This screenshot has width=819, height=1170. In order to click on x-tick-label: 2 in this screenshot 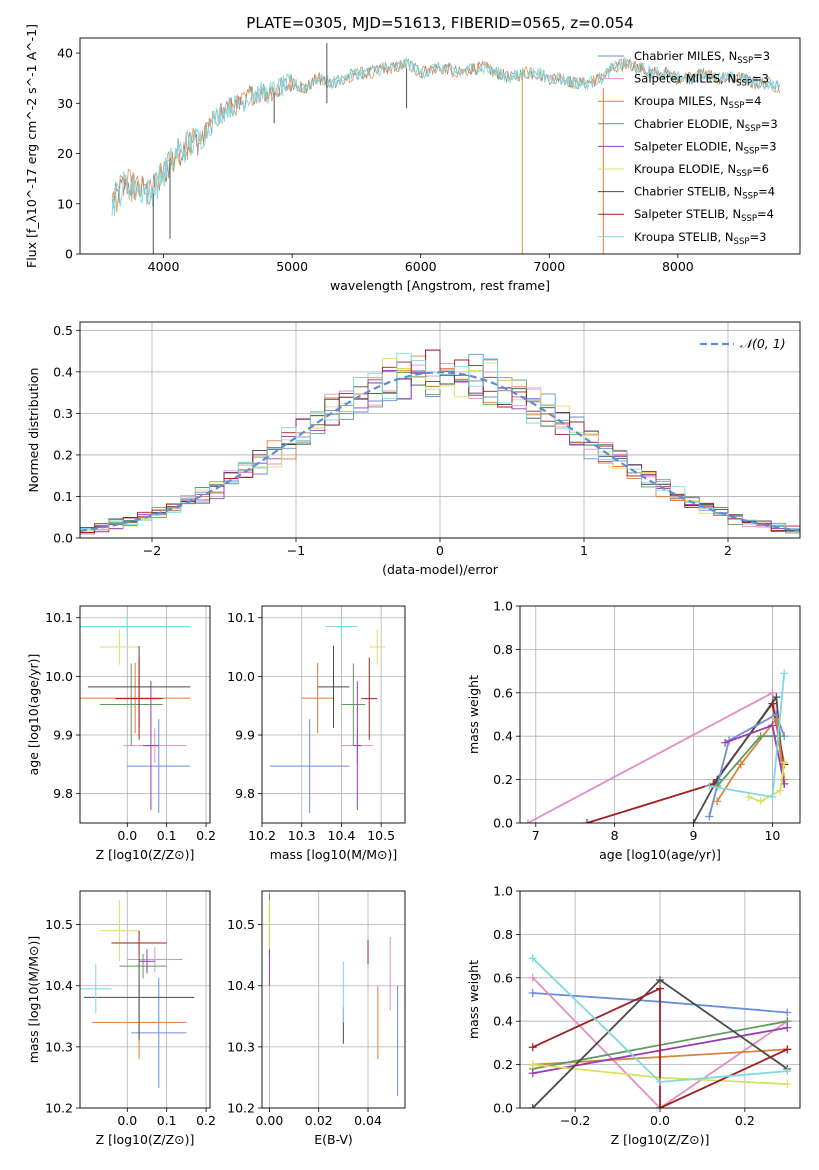, I will do `click(728, 550)`.